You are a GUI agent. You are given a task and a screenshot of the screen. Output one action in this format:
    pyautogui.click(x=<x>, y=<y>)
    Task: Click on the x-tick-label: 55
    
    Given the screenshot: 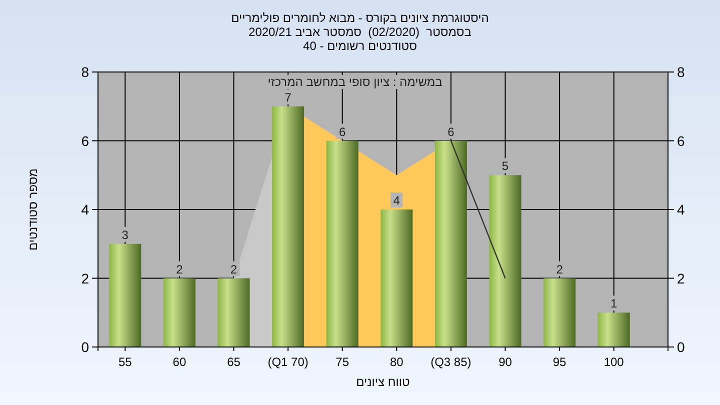 What is the action you would take?
    pyautogui.click(x=125, y=362)
    